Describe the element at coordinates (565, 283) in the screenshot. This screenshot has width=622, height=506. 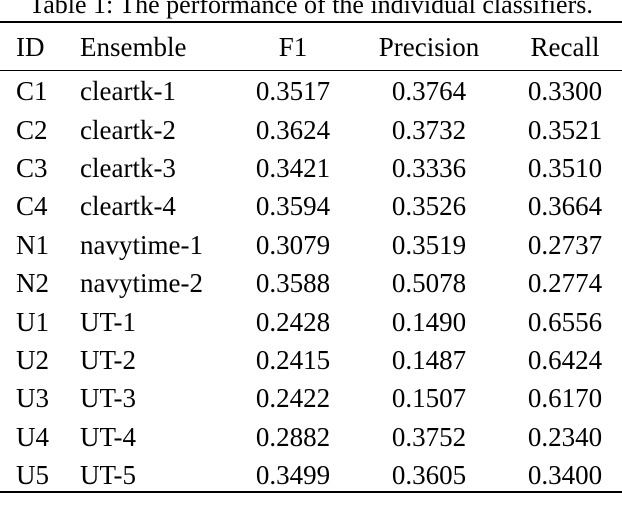
I see `table-cell: 0.2774` at that location.